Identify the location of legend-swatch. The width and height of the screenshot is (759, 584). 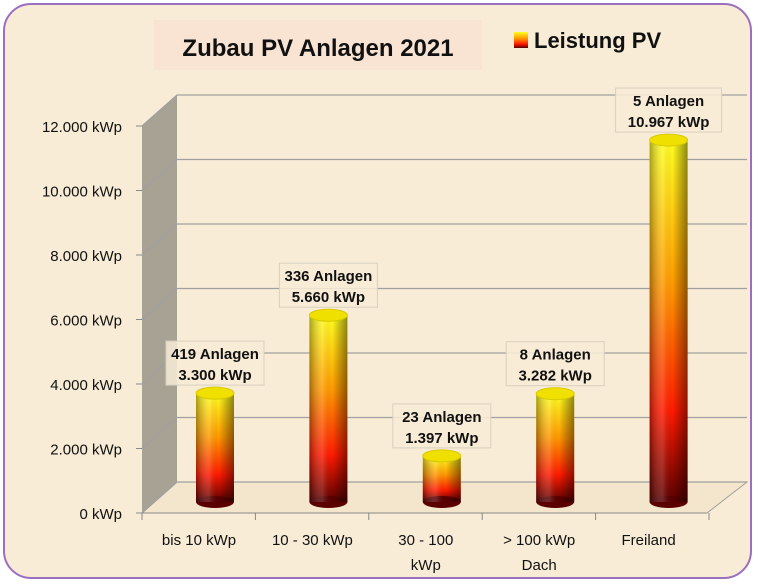
(521, 40).